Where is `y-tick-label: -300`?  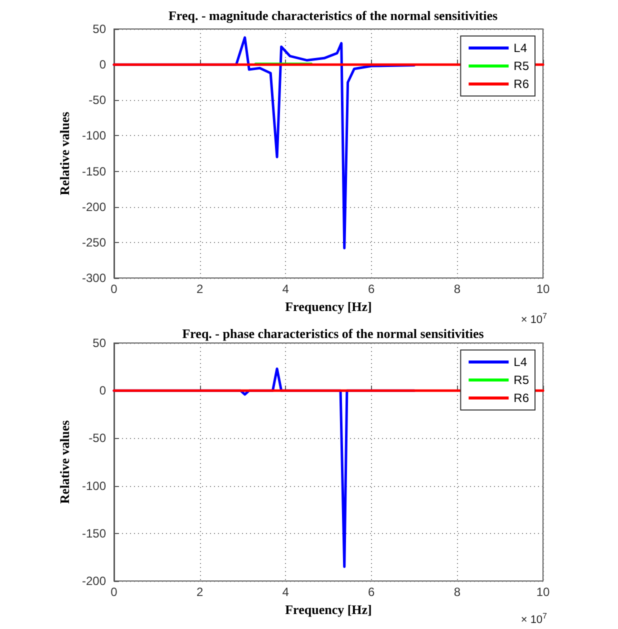 y-tick-label: -300 is located at coordinates (94, 278).